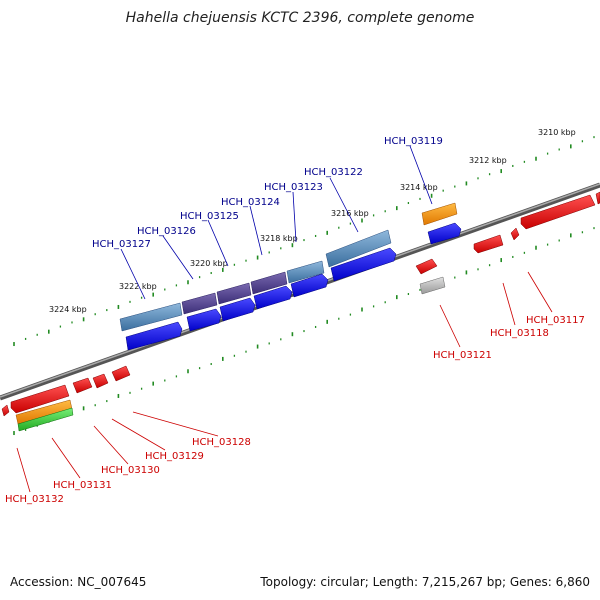 This screenshot has height=600, width=600. Describe the element at coordinates (279, 238) in the screenshot. I see `kbp-label-3218: 3218 kbp` at that location.